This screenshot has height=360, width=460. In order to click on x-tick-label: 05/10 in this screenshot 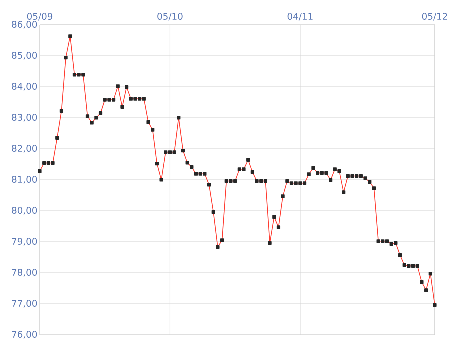, I will do `click(170, 17)`.